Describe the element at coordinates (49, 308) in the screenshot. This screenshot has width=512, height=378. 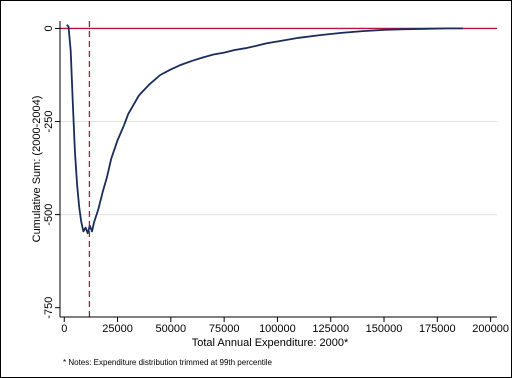
I see `y-tick-label: -750` at that location.